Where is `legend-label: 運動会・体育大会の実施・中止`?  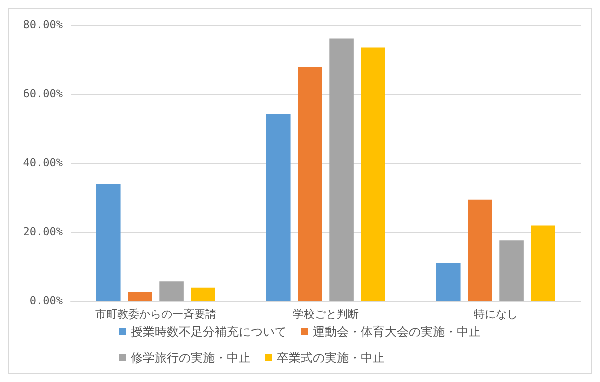 legend-label: 運動会・体育大会の実施・中止 is located at coordinates (397, 332).